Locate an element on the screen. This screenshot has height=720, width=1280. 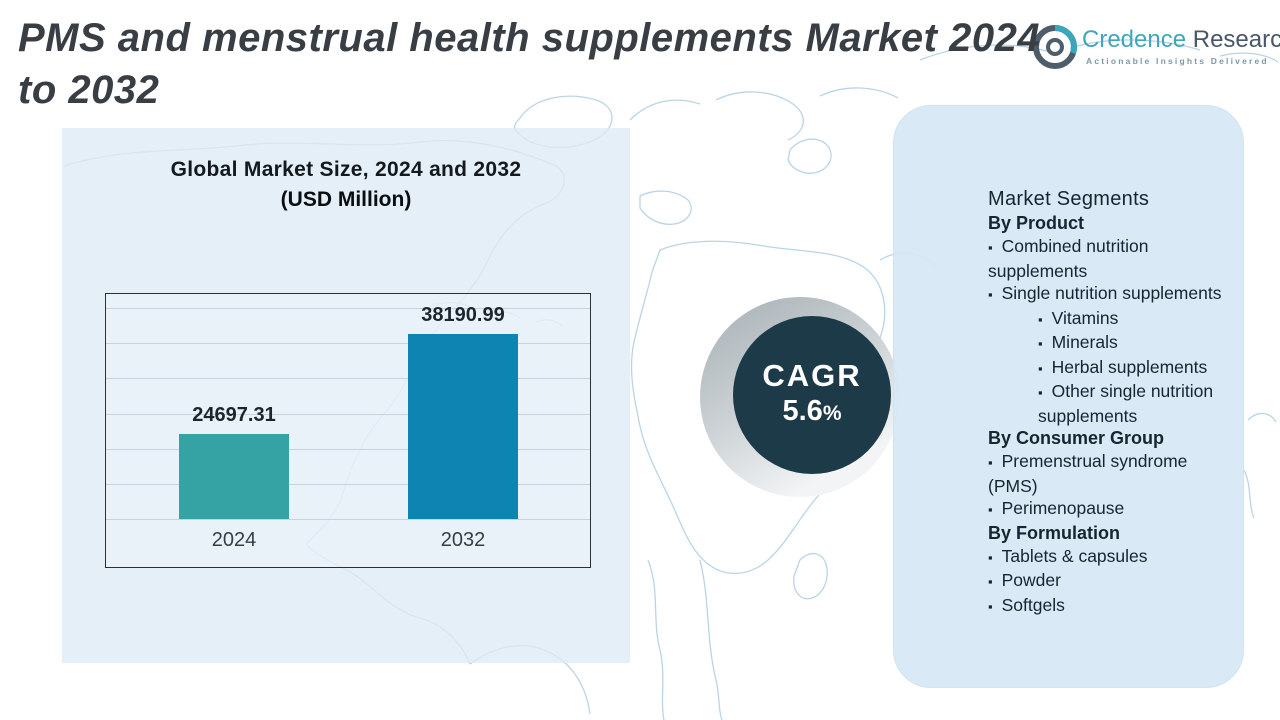
segment-item-label: Combined nutrition supplements is located at coordinates (1068, 258).